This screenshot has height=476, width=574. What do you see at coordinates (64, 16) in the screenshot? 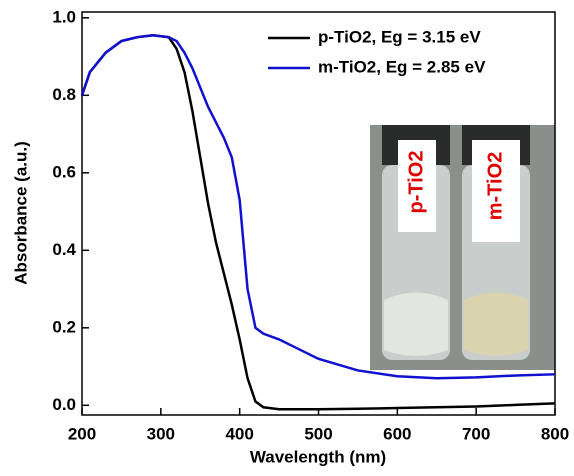
I see `y-tick-label: 1.0` at bounding box center [64, 16].